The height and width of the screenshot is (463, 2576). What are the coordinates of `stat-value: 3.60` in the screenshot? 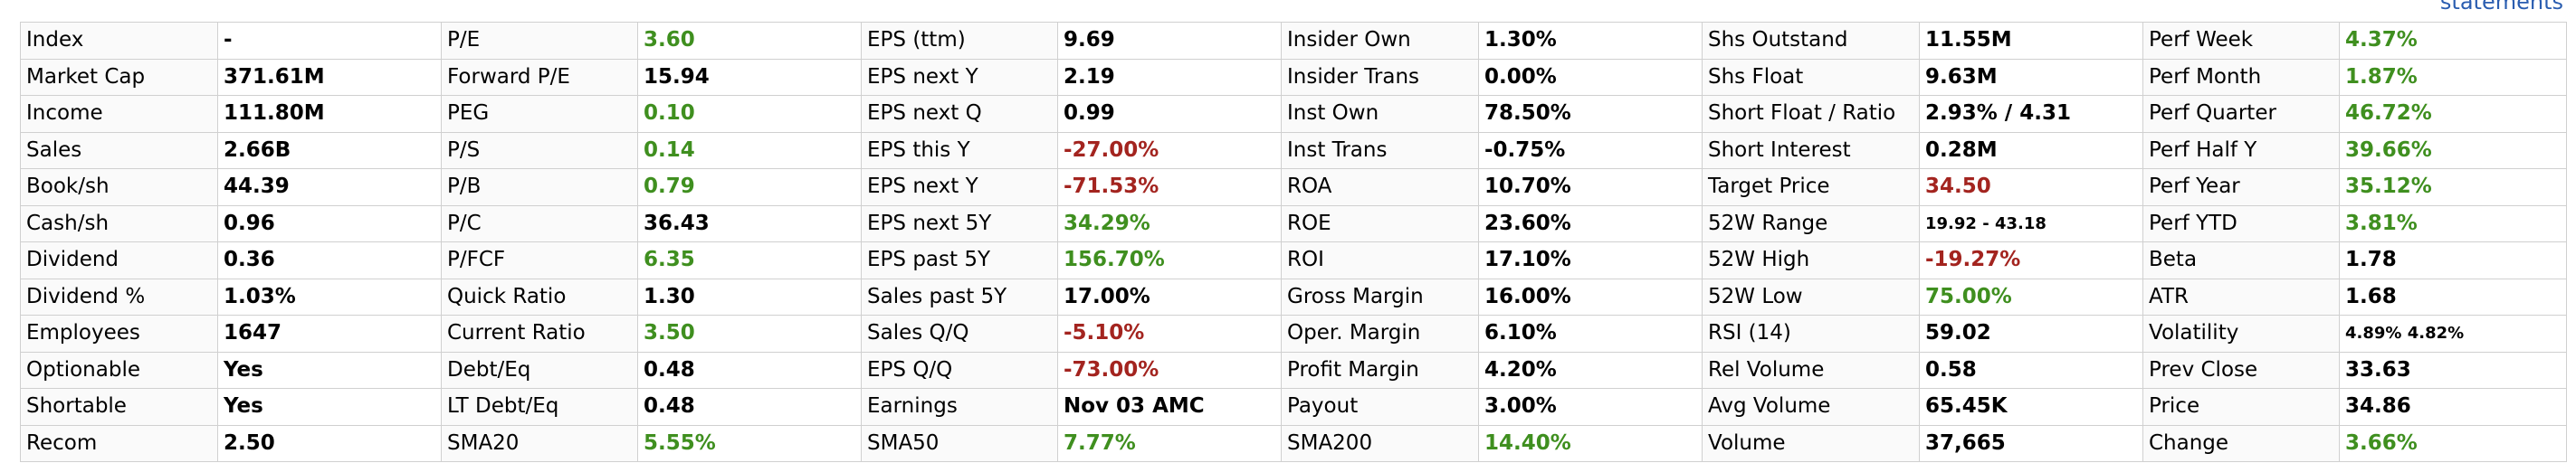 It's located at (750, 41).